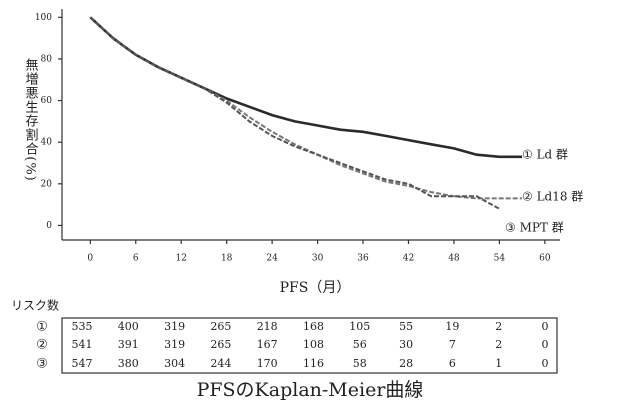  Describe the element at coordinates (452, 363) in the screenshot. I see `risk-cell: 6` at that location.